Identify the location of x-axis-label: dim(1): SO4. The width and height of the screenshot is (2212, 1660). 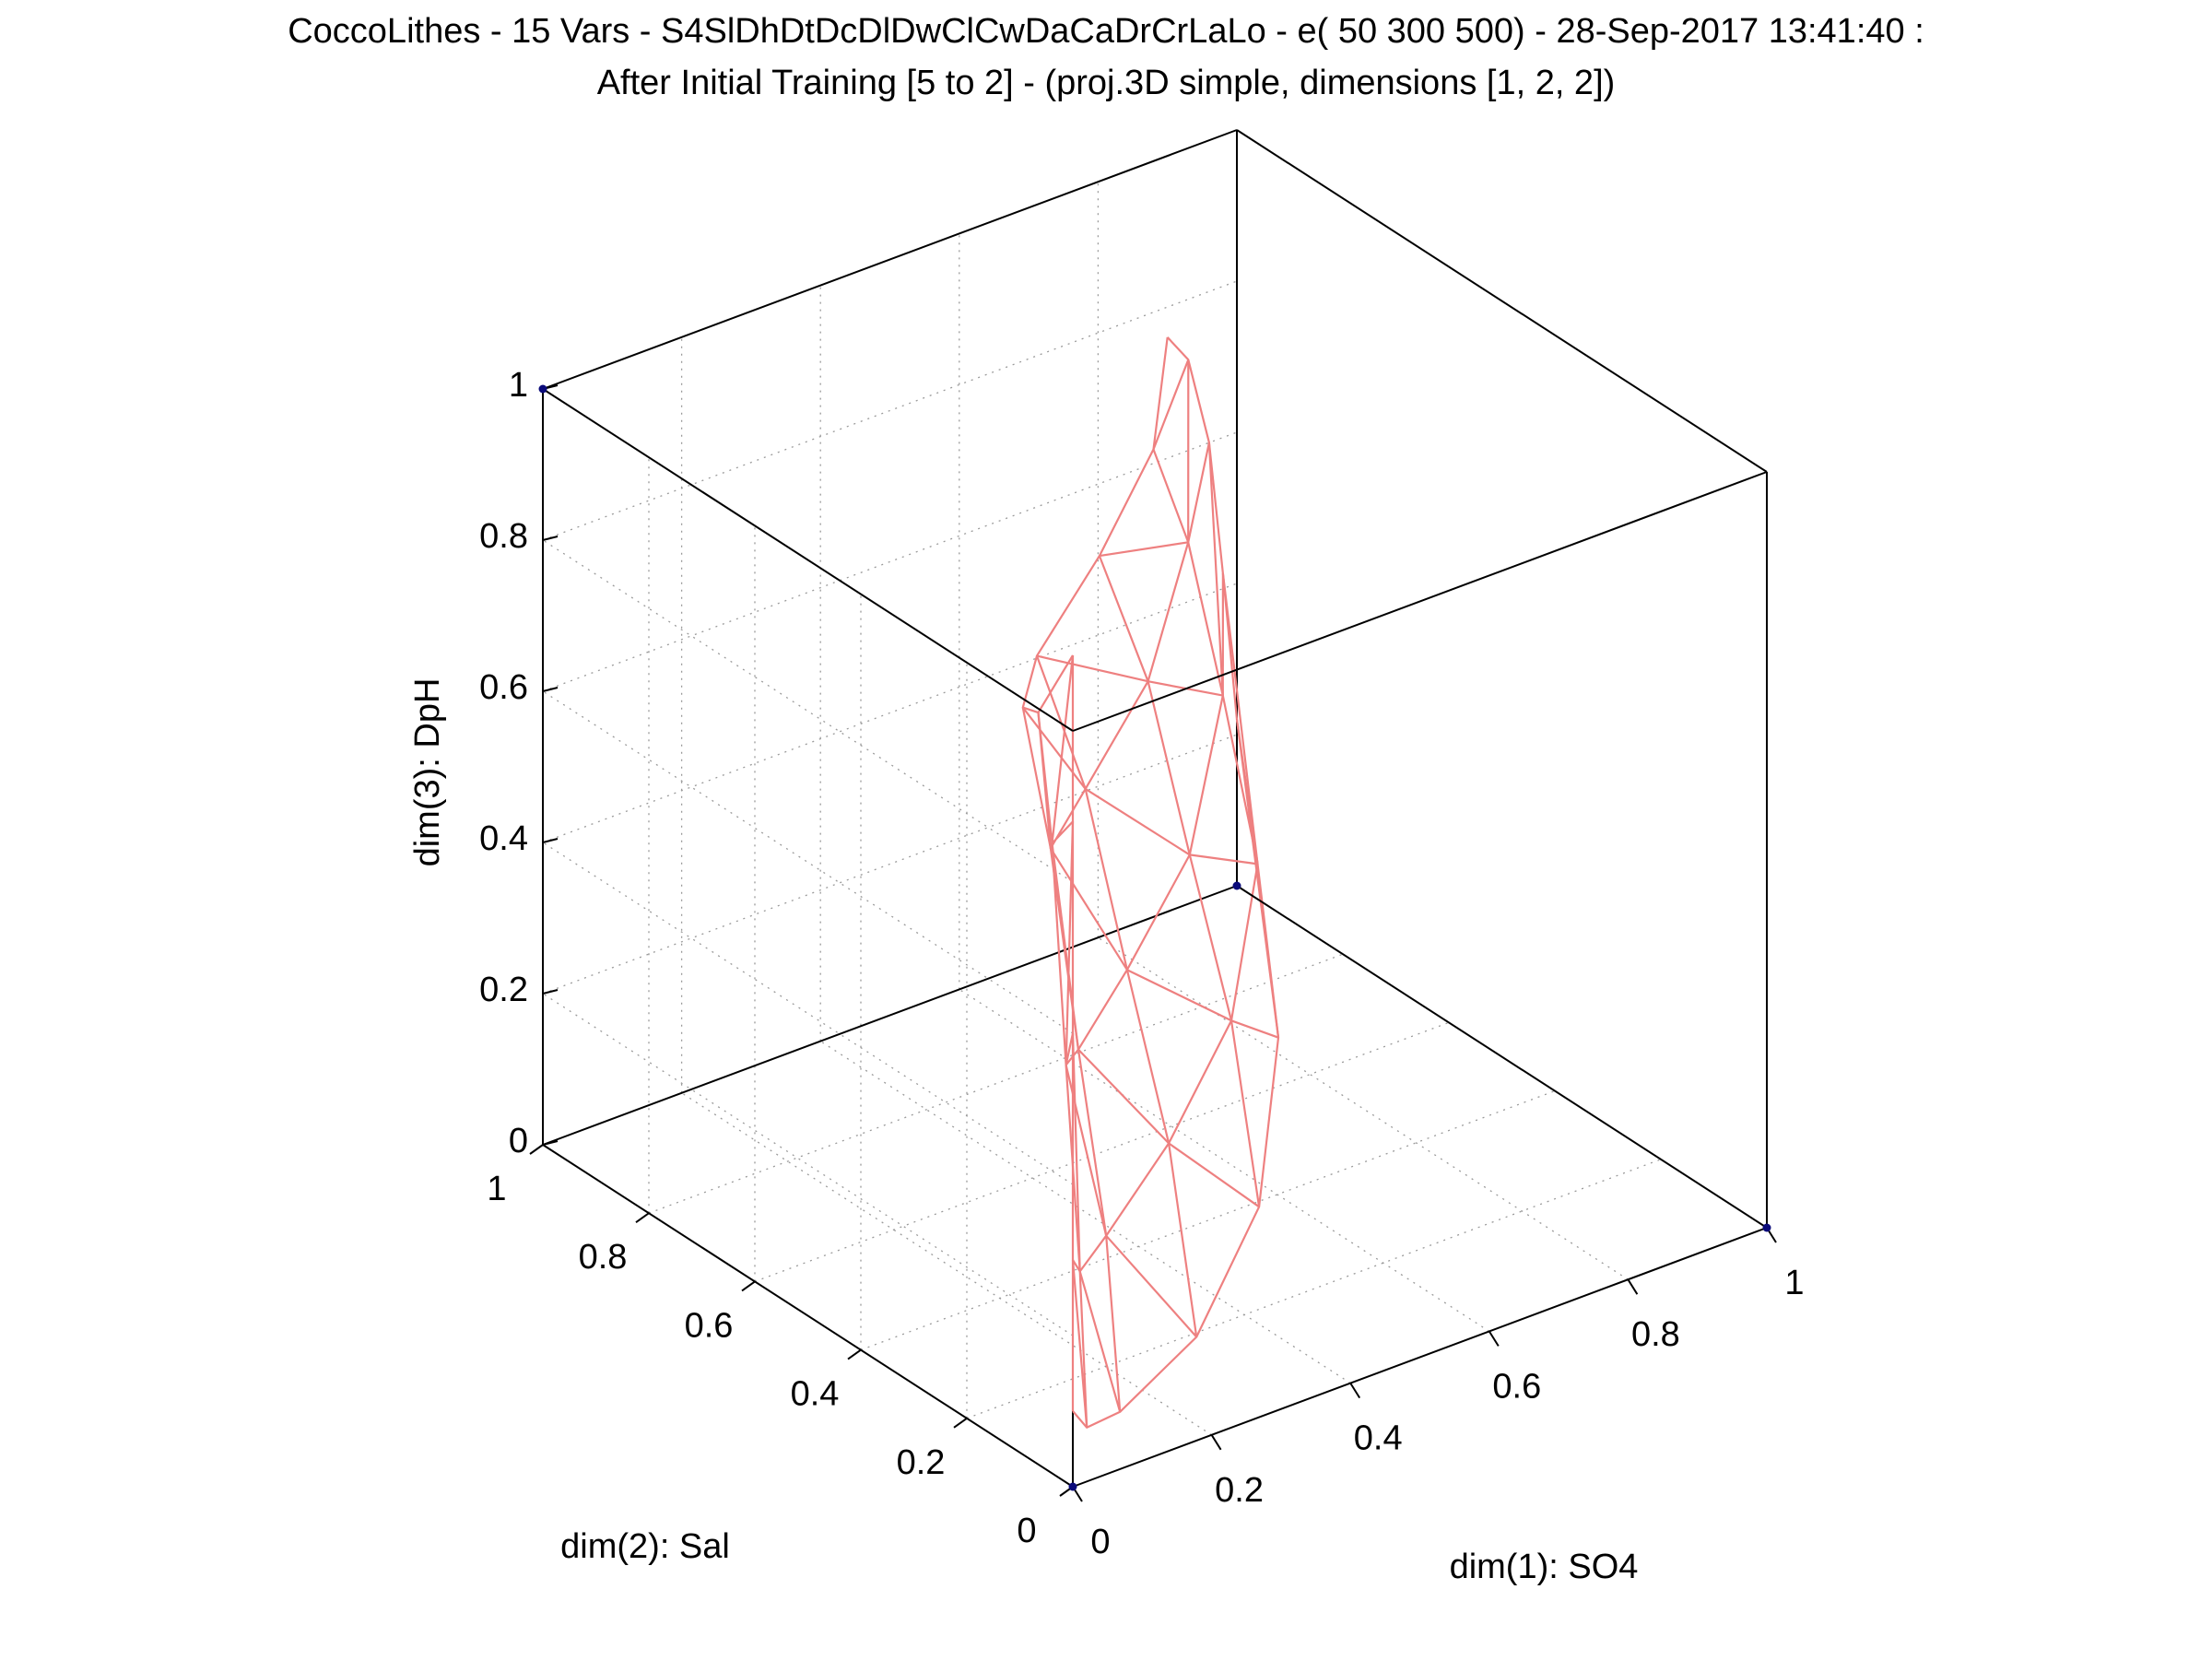
(1544, 1567).